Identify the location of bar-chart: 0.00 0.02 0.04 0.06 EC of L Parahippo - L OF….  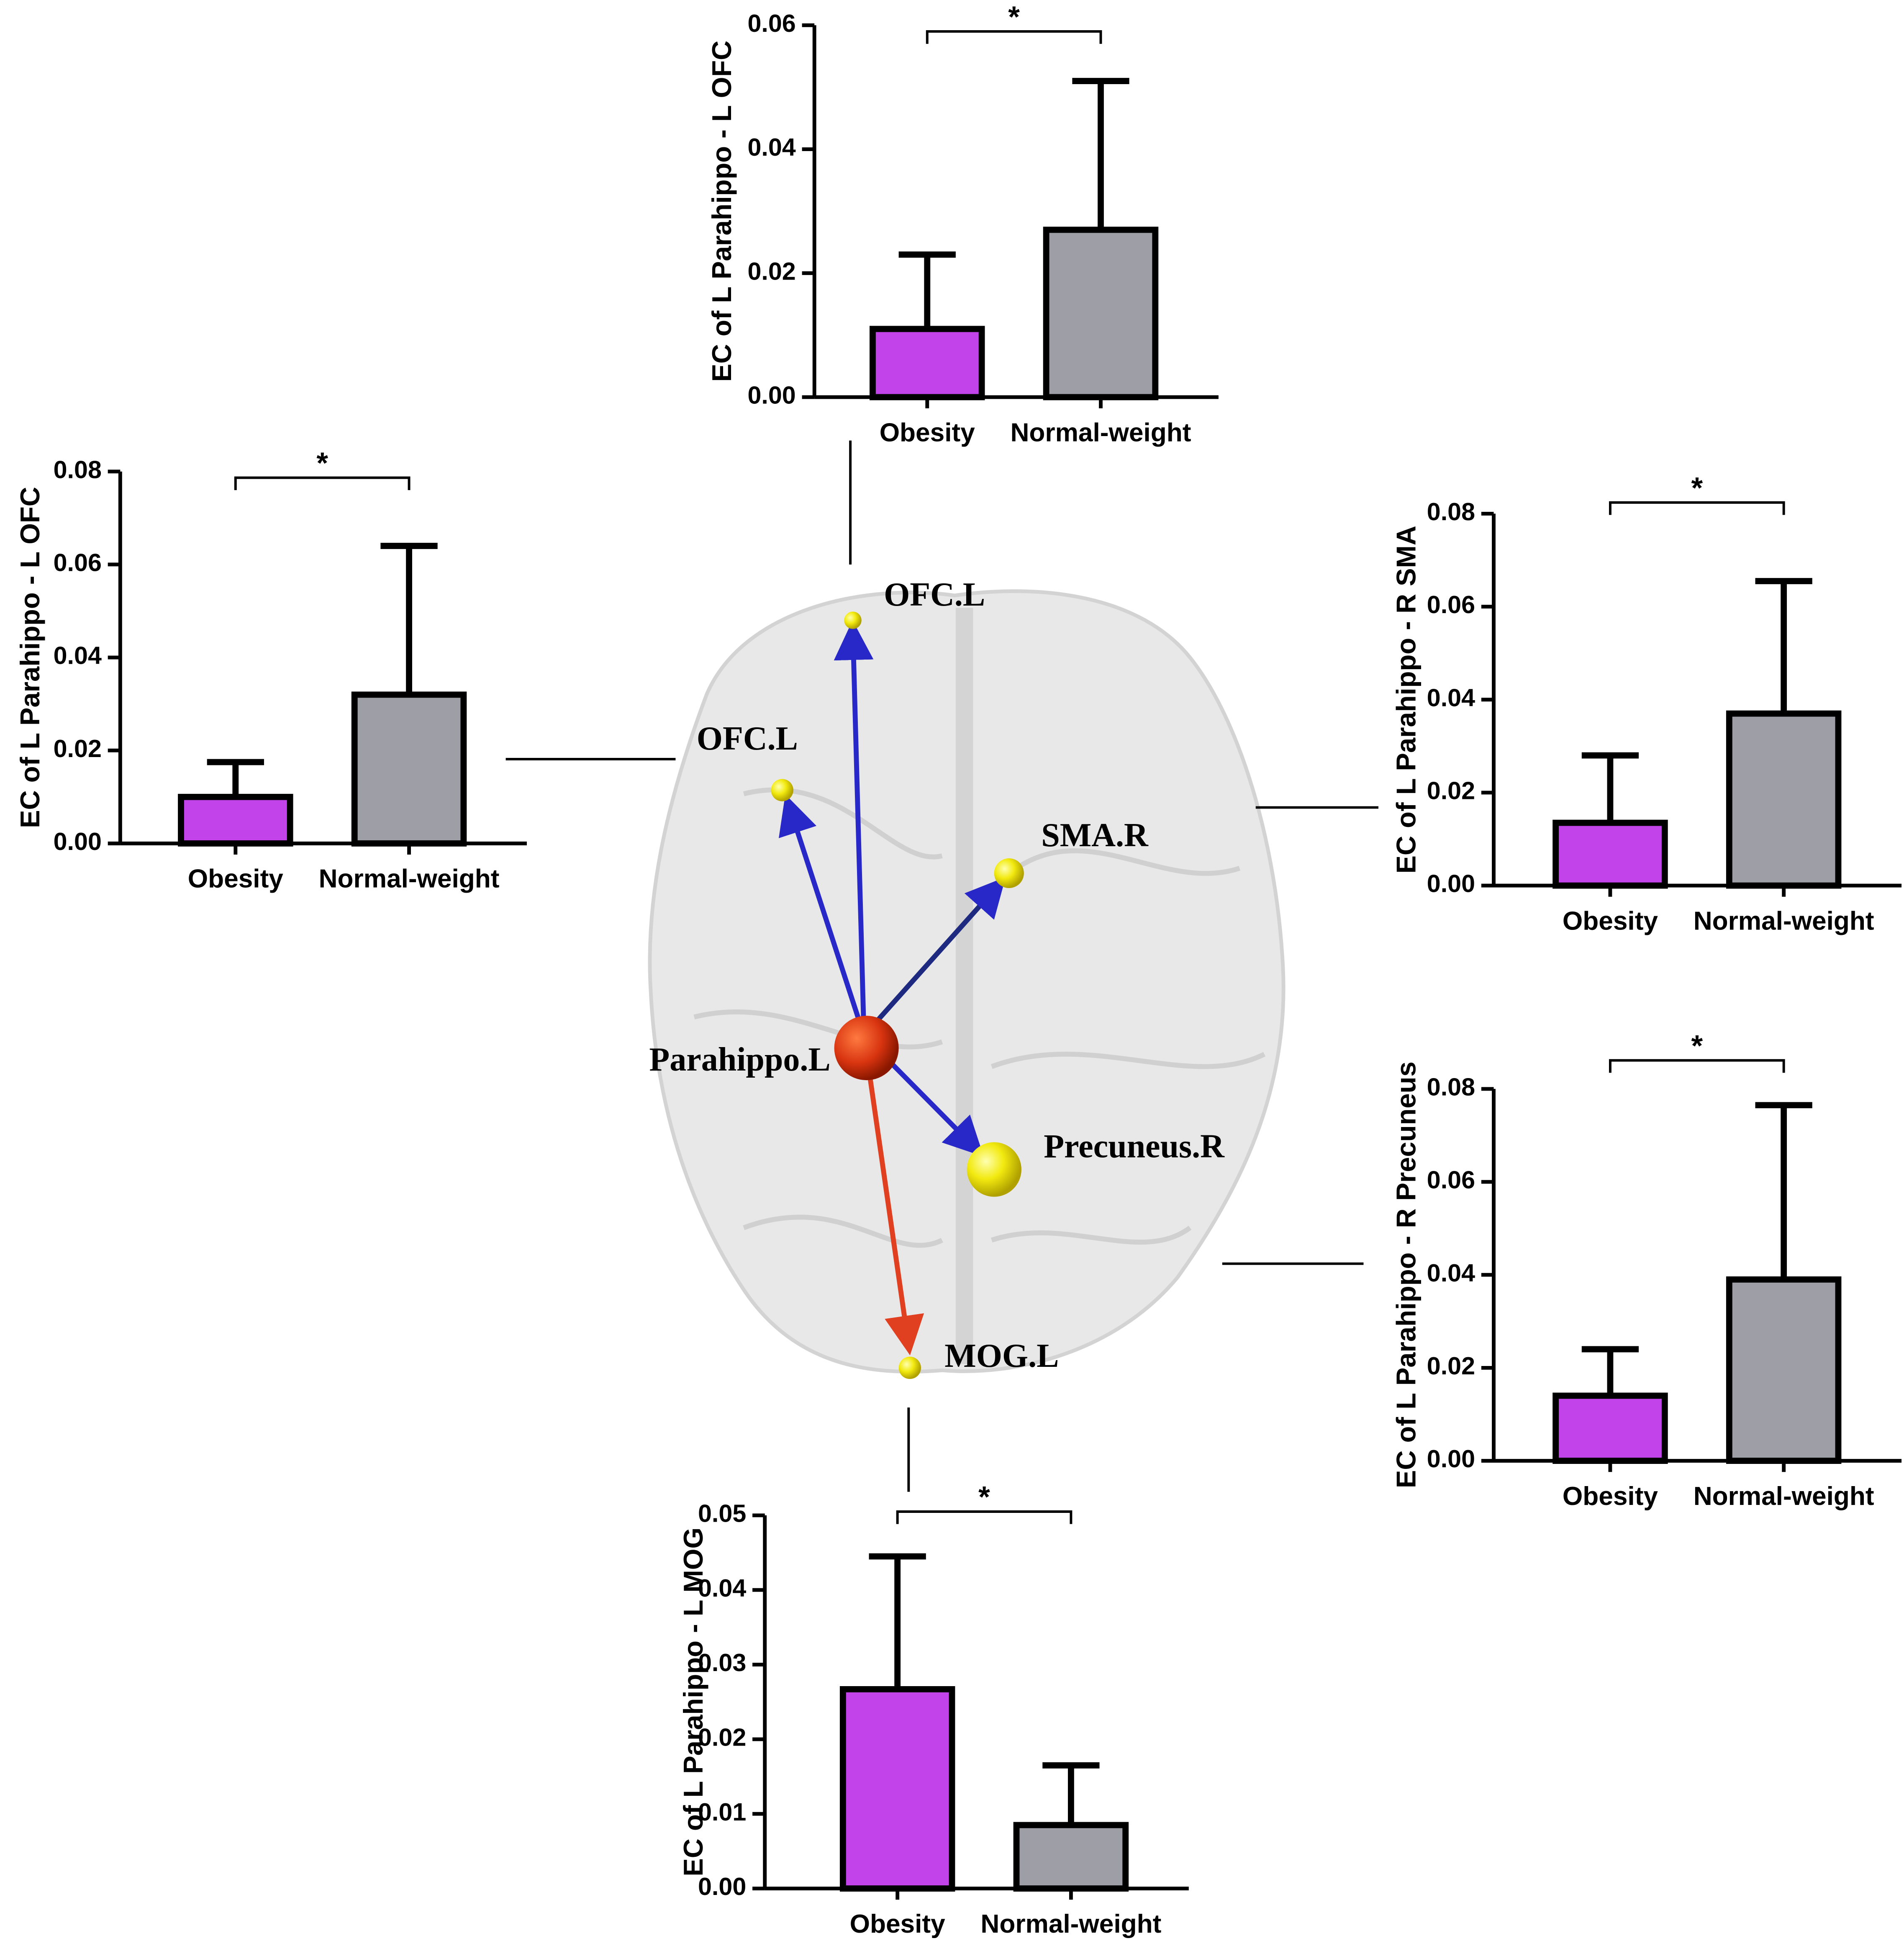
(962, 224).